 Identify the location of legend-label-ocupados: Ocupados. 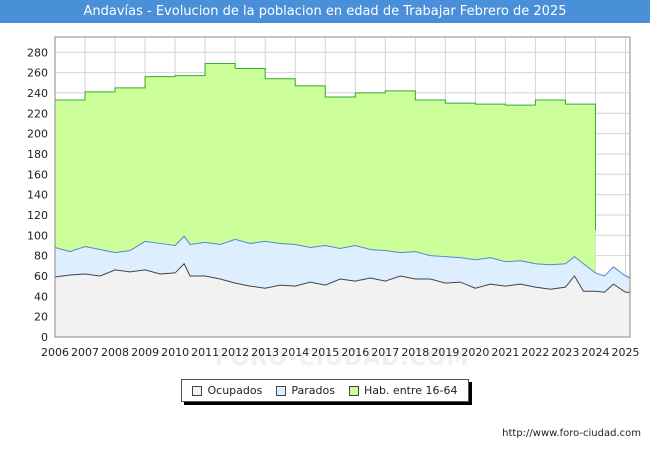
(235, 390).